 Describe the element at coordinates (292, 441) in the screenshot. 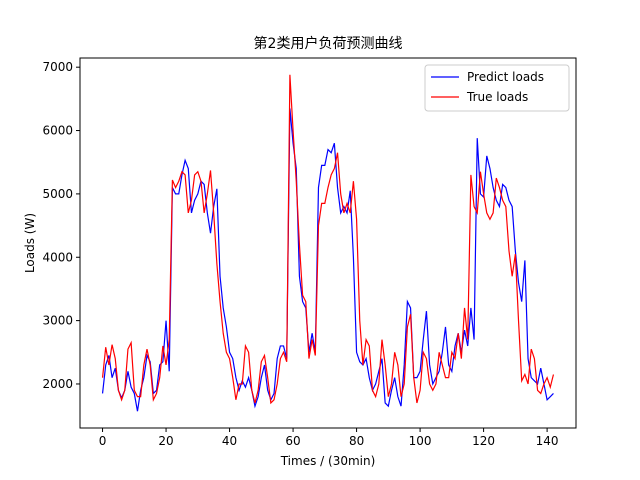

I see `x-tick-label: 60` at that location.